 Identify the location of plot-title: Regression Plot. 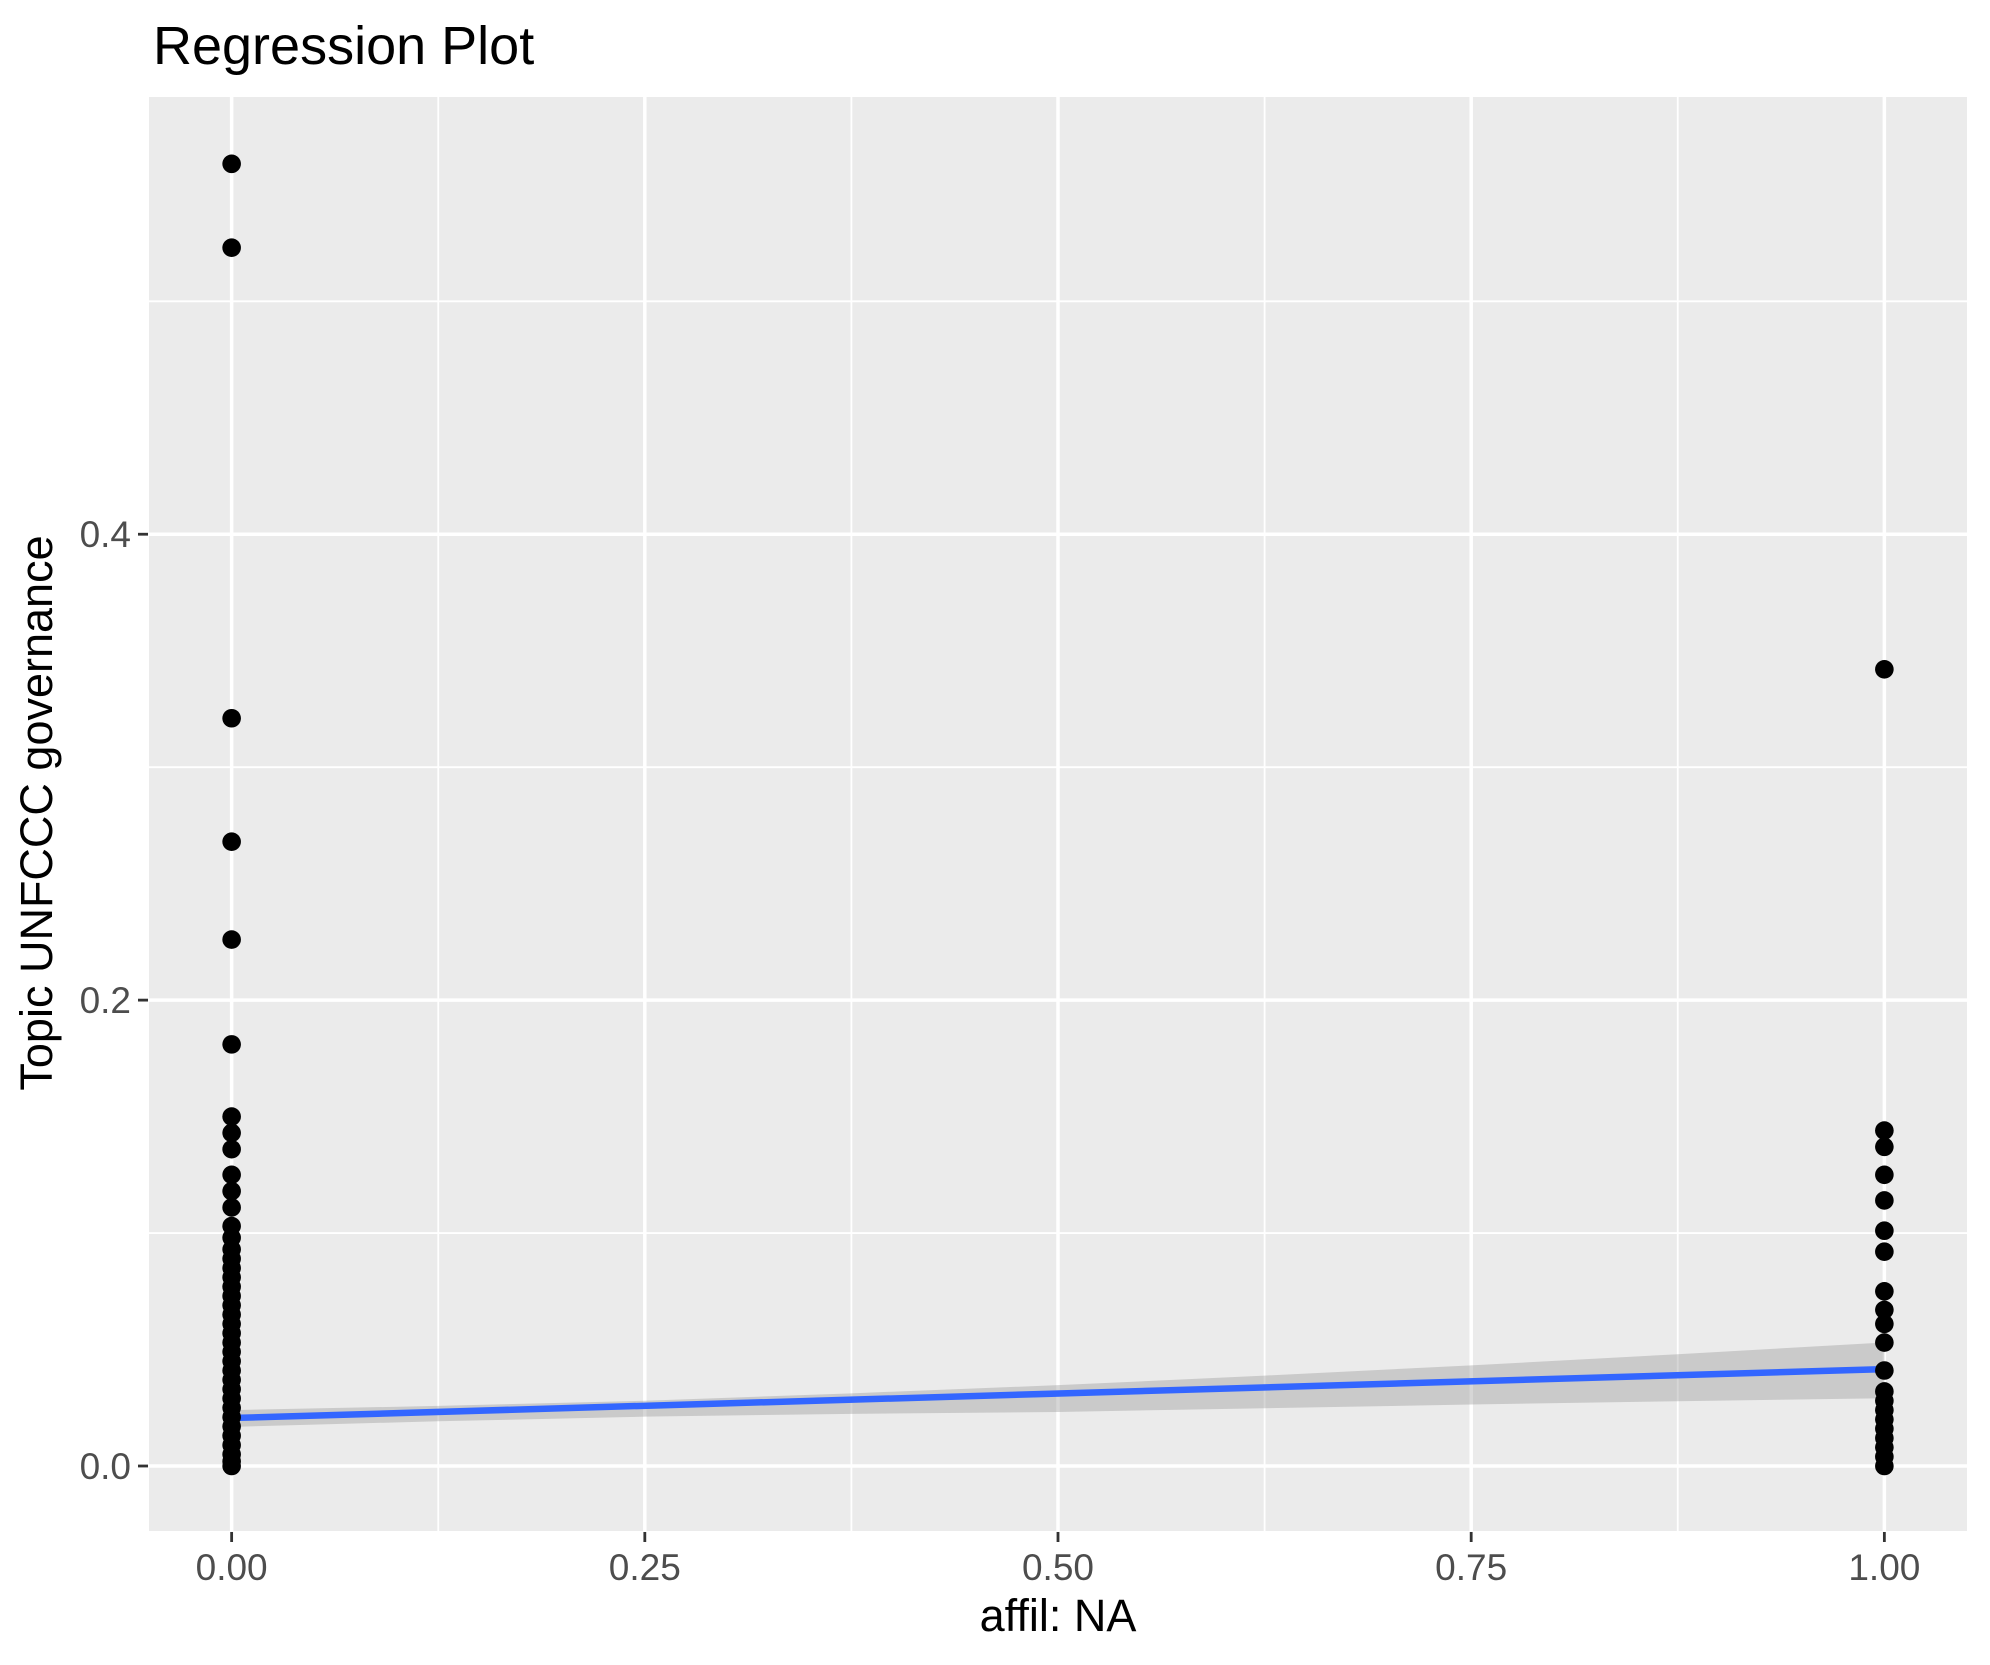
(343, 46).